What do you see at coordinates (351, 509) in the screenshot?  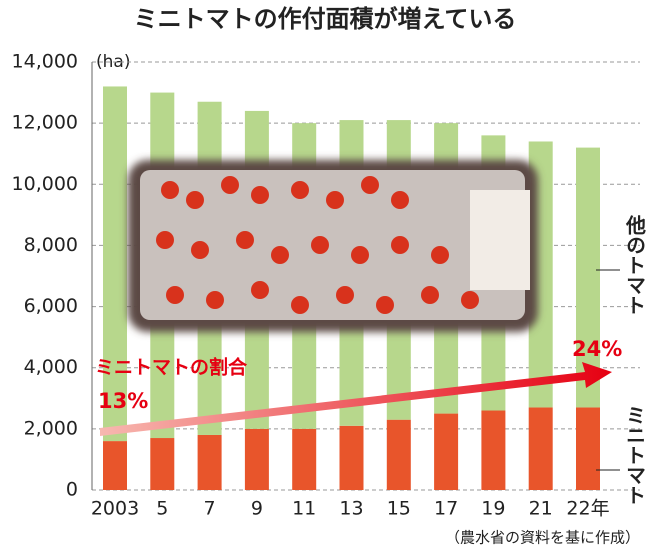 I see `x-tick-label: 13` at bounding box center [351, 509].